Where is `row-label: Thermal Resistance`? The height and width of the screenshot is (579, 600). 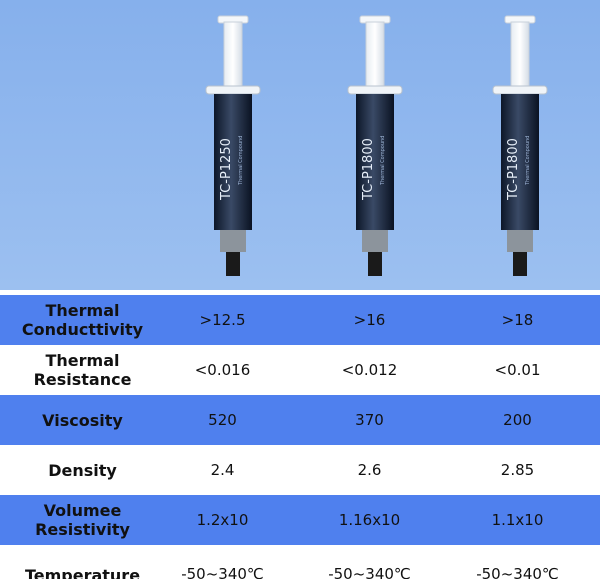 row-label: Thermal Resistance is located at coordinates (82, 370).